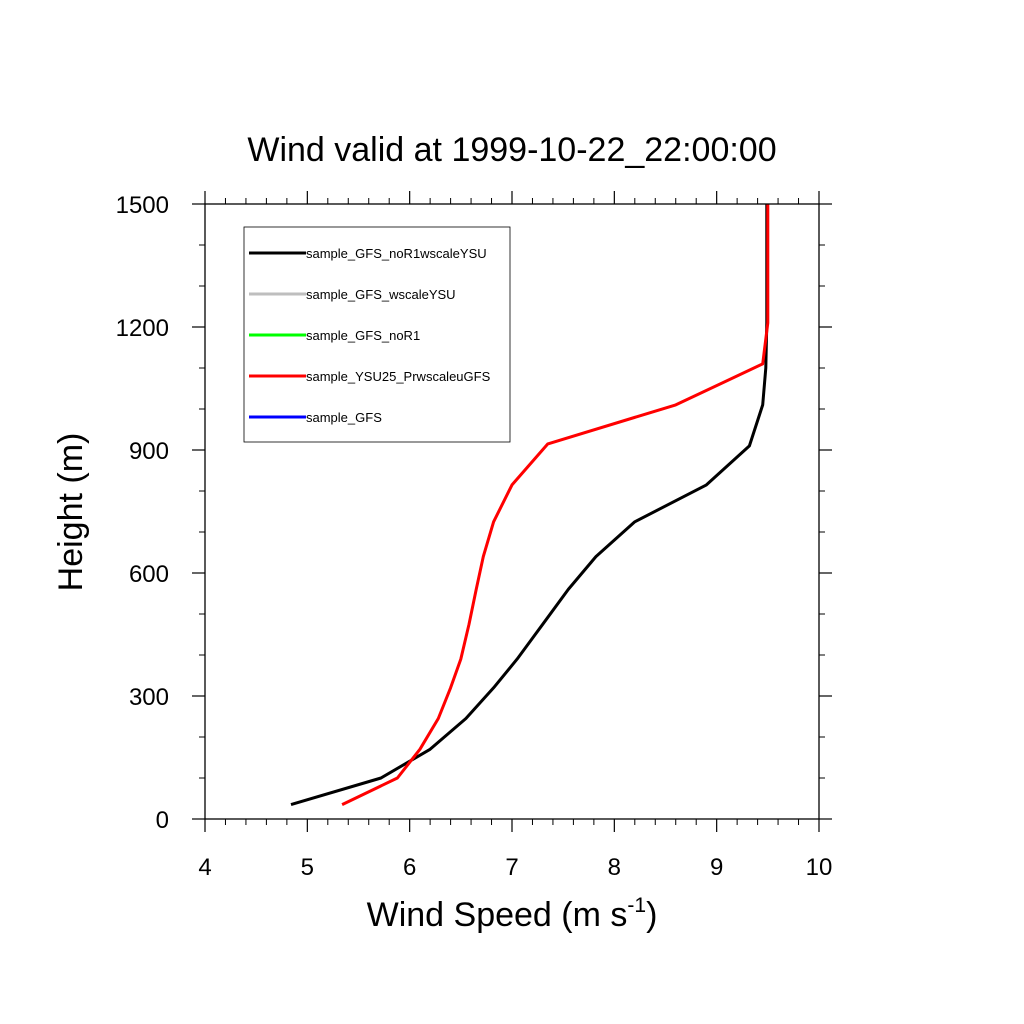 This screenshot has width=1024, height=1024. I want to click on y-tick-label: 300, so click(149, 697).